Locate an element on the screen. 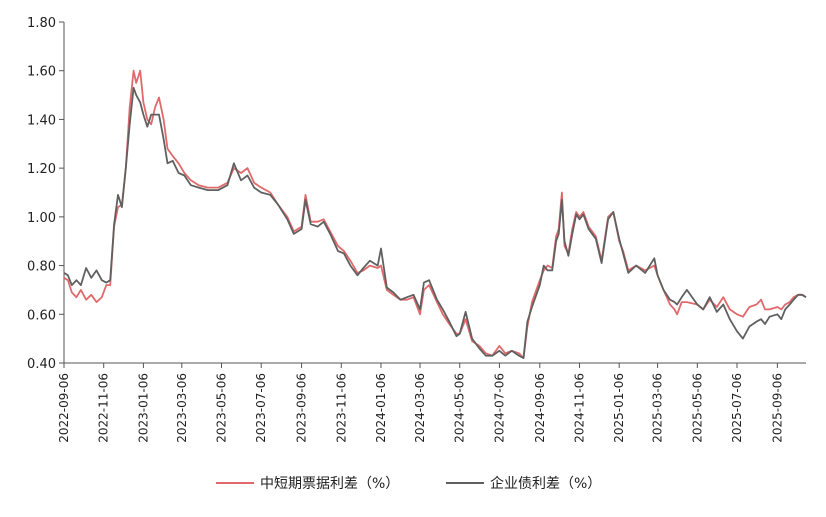 The width and height of the screenshot is (826, 517). x-tick-label: 2023-03-06 is located at coordinates (182, 408).